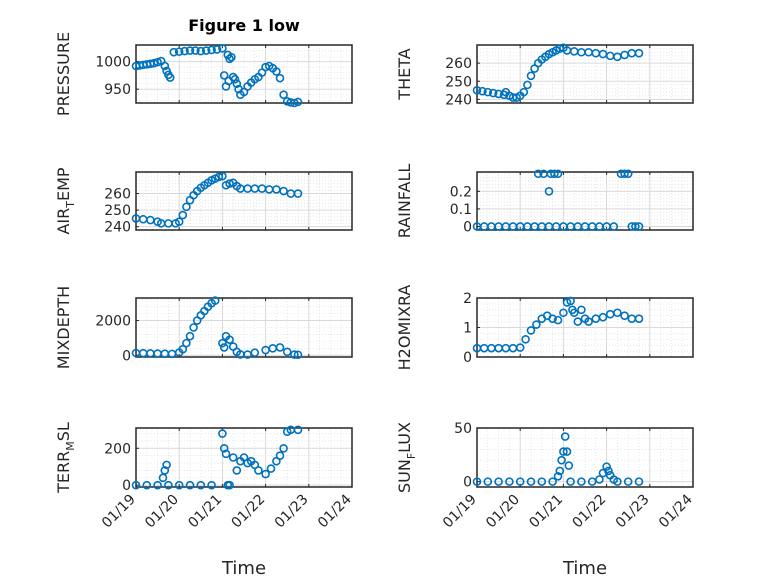 This screenshot has height=583, width=778. Describe the element at coordinates (113, 63) in the screenshot. I see `y-tick-label: 1000` at that location.